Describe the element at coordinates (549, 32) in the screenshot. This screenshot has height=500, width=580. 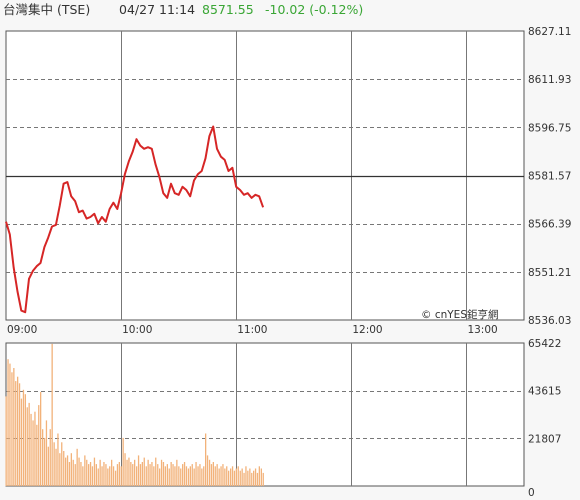
I see `y-tick-label: 8627.11` at that location.